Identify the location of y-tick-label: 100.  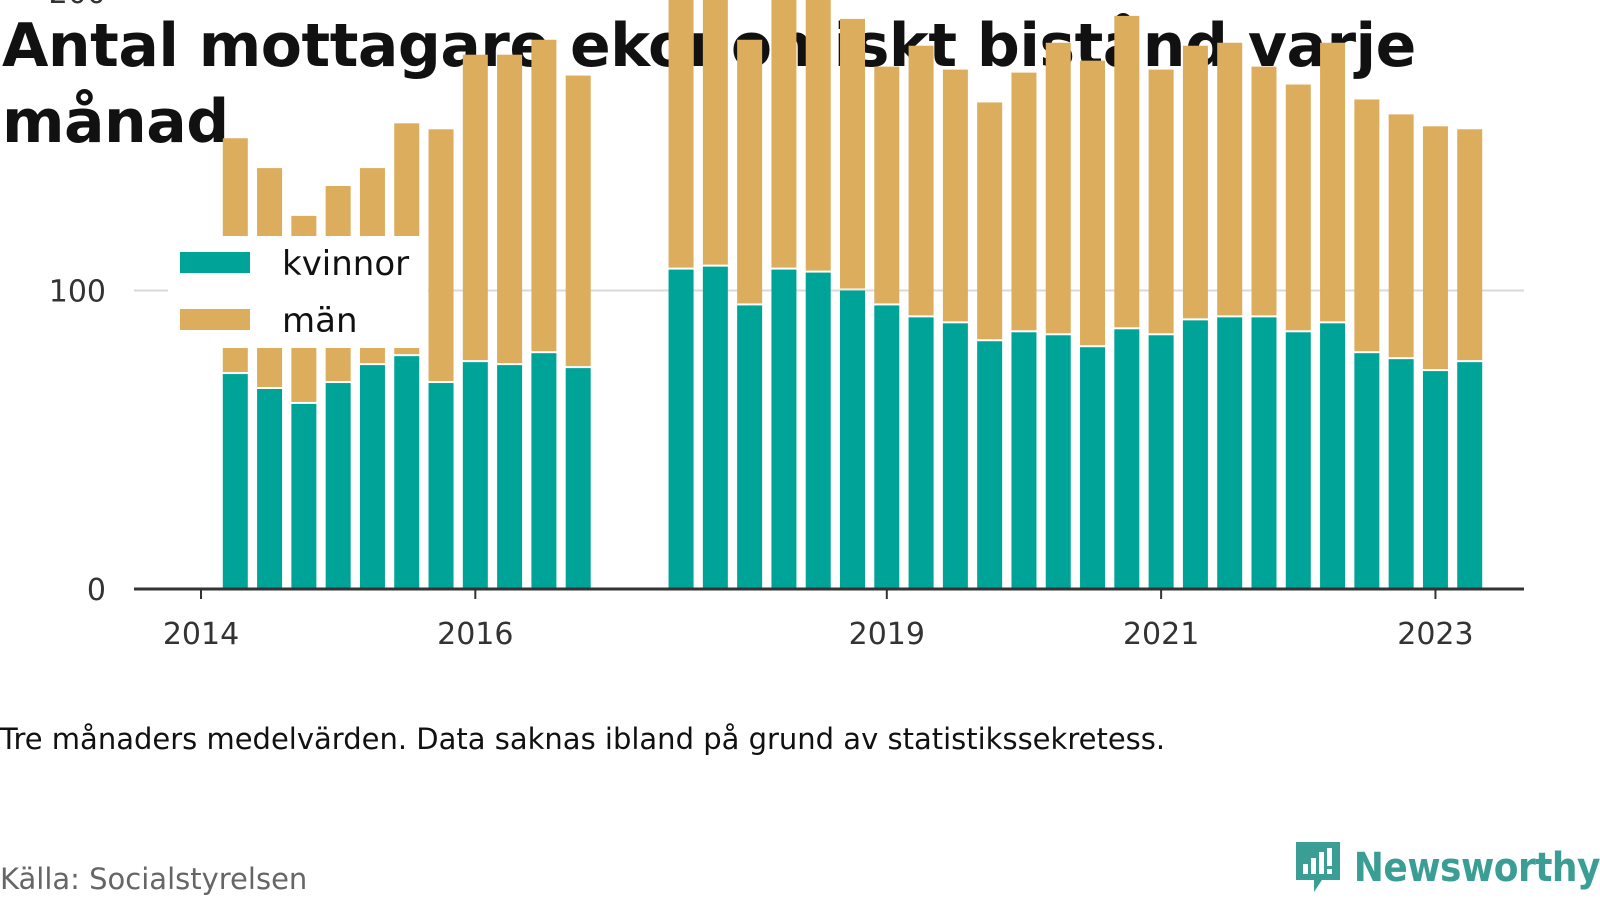
(77, 292).